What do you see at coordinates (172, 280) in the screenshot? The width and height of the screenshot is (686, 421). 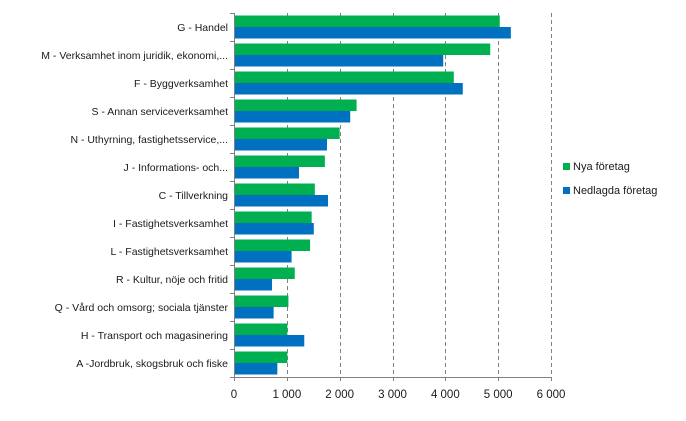 I see `category-label: R - Kultur, nöje och fritid` at bounding box center [172, 280].